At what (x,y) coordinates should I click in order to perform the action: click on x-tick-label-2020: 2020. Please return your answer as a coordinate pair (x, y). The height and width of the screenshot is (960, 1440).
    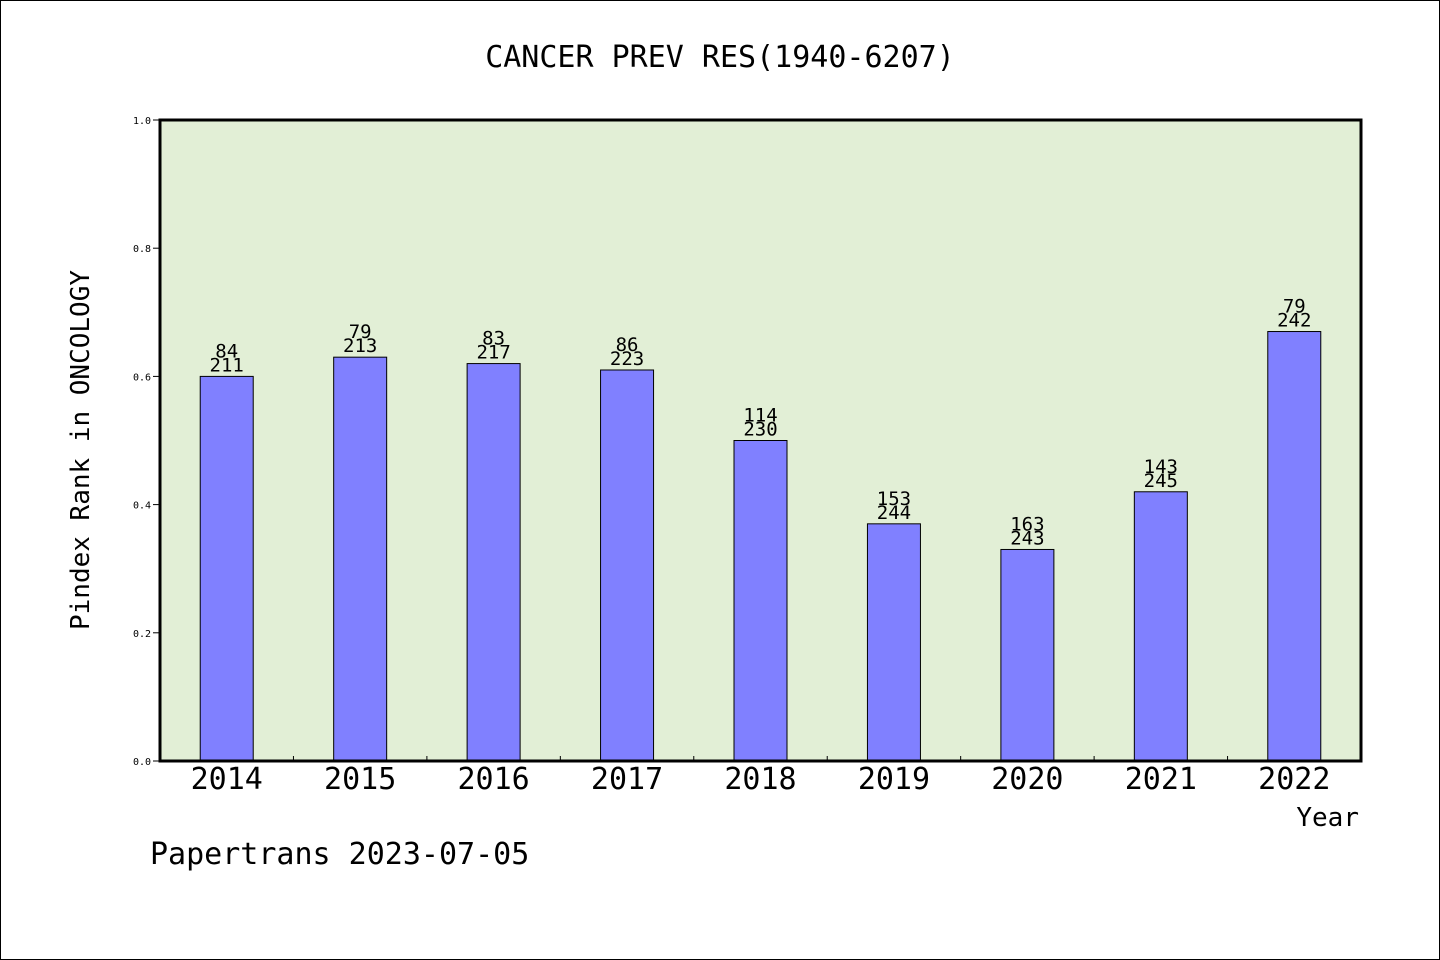
    Looking at the image, I should click on (1027, 779).